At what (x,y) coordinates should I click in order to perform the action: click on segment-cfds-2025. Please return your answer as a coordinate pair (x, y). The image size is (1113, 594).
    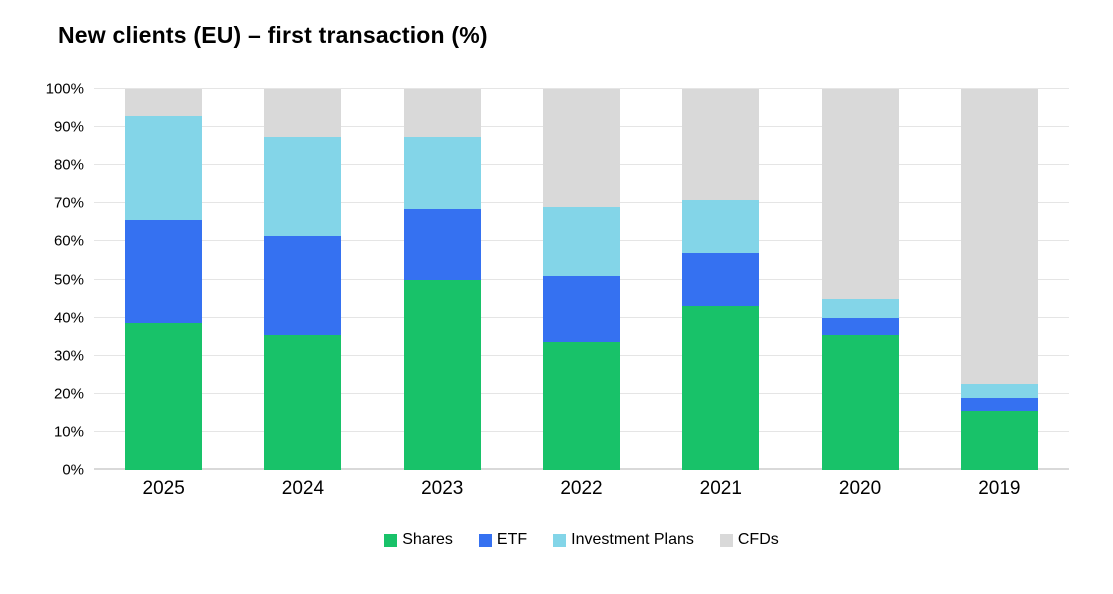
    Looking at the image, I should click on (164, 102).